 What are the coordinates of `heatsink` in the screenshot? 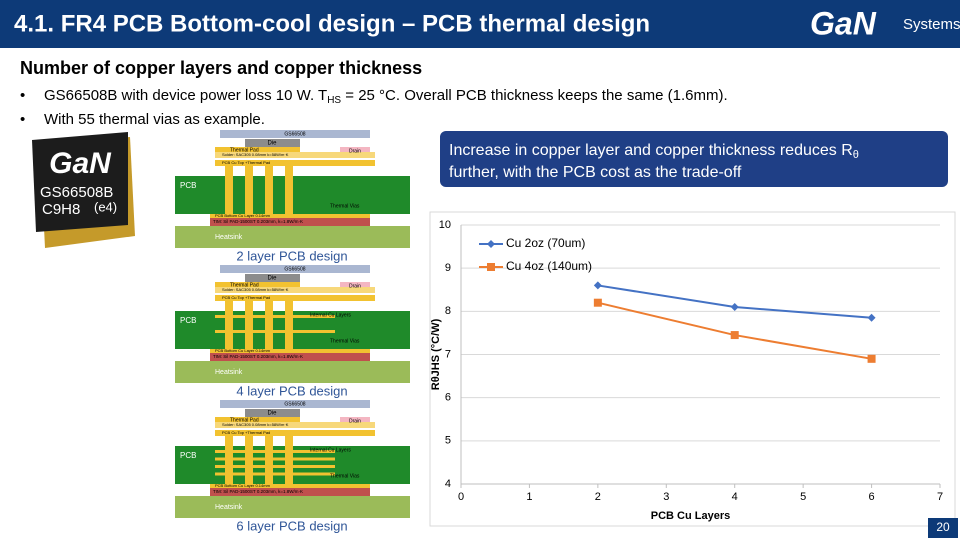 It's located at (292, 507).